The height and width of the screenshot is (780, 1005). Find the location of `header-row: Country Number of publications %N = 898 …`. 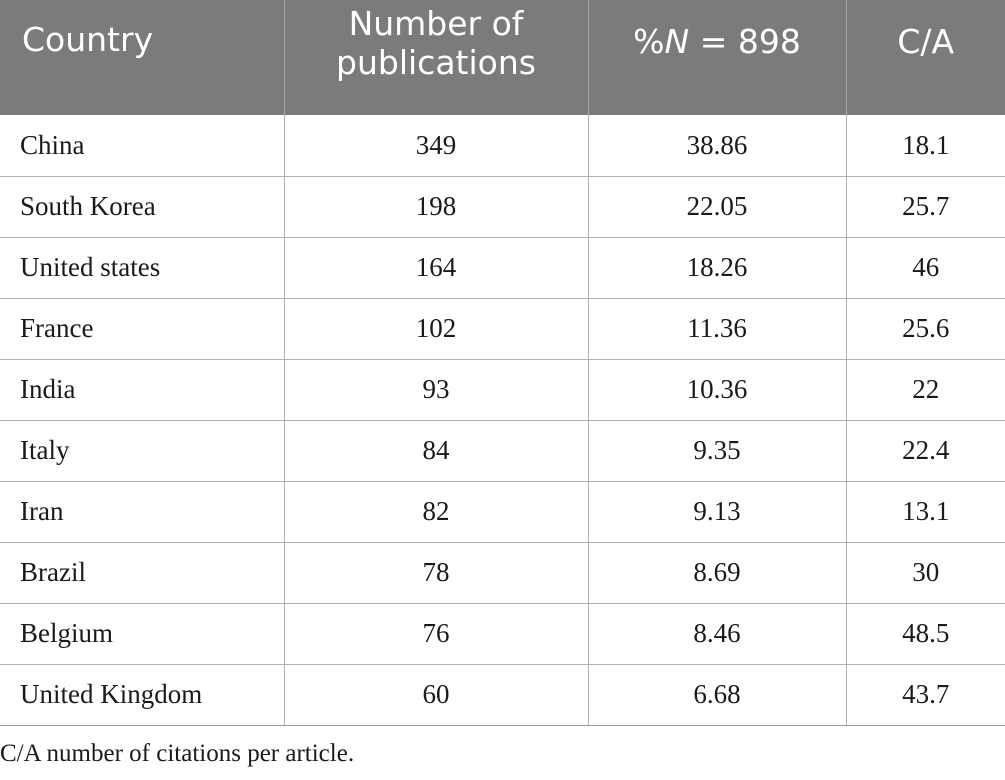

header-row: Country Number of publications %N = 898 … is located at coordinates (502, 57).